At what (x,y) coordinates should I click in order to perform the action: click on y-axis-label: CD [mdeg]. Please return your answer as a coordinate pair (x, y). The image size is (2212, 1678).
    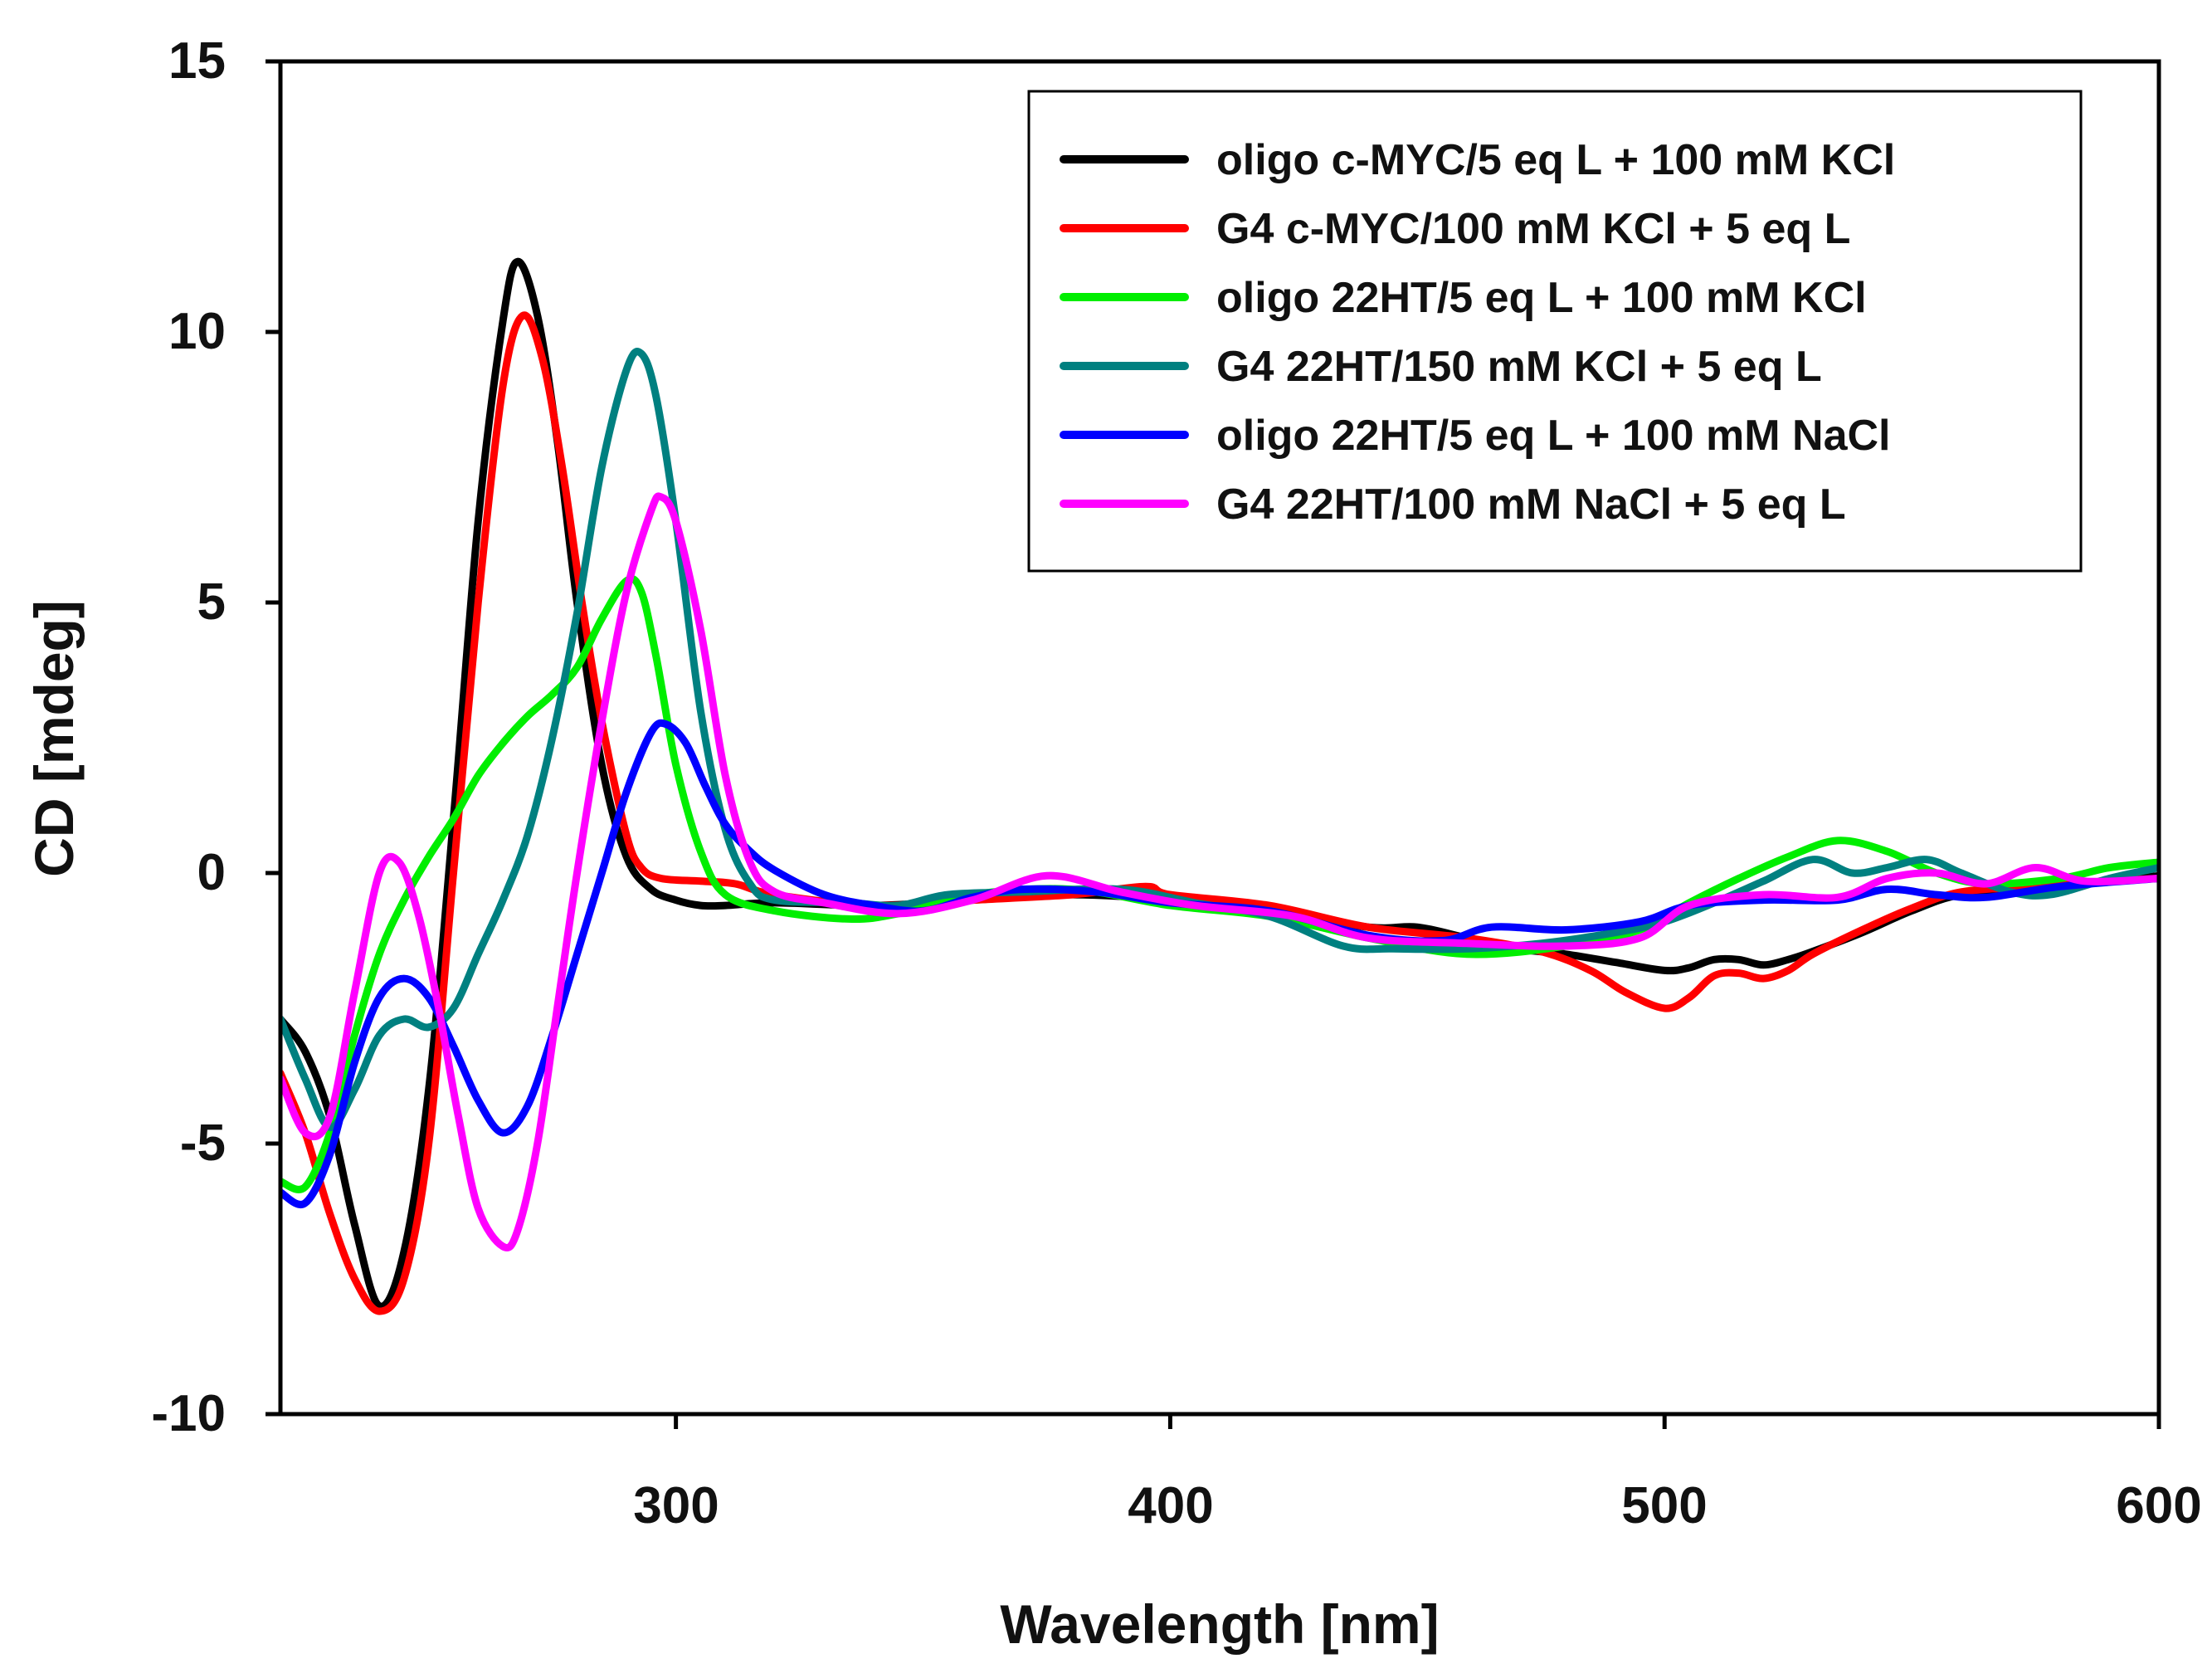
    Looking at the image, I should click on (54, 739).